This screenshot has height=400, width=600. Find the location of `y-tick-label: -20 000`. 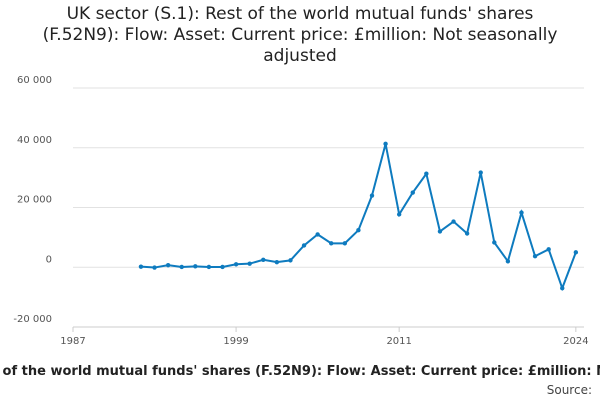

y-tick-label: -20 000 is located at coordinates (32, 319).